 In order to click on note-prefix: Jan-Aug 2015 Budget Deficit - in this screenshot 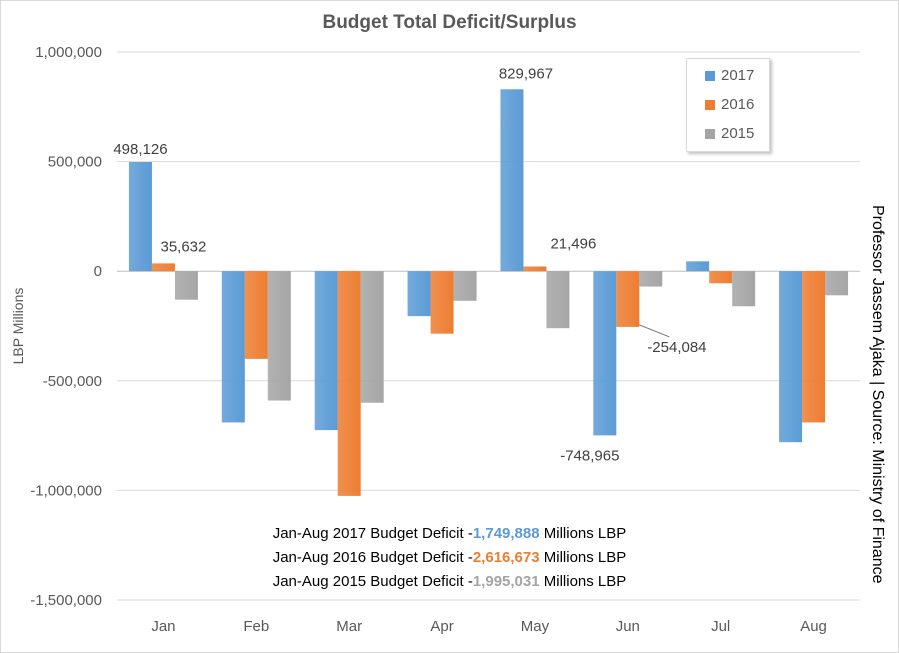, I will do `click(372, 581)`.